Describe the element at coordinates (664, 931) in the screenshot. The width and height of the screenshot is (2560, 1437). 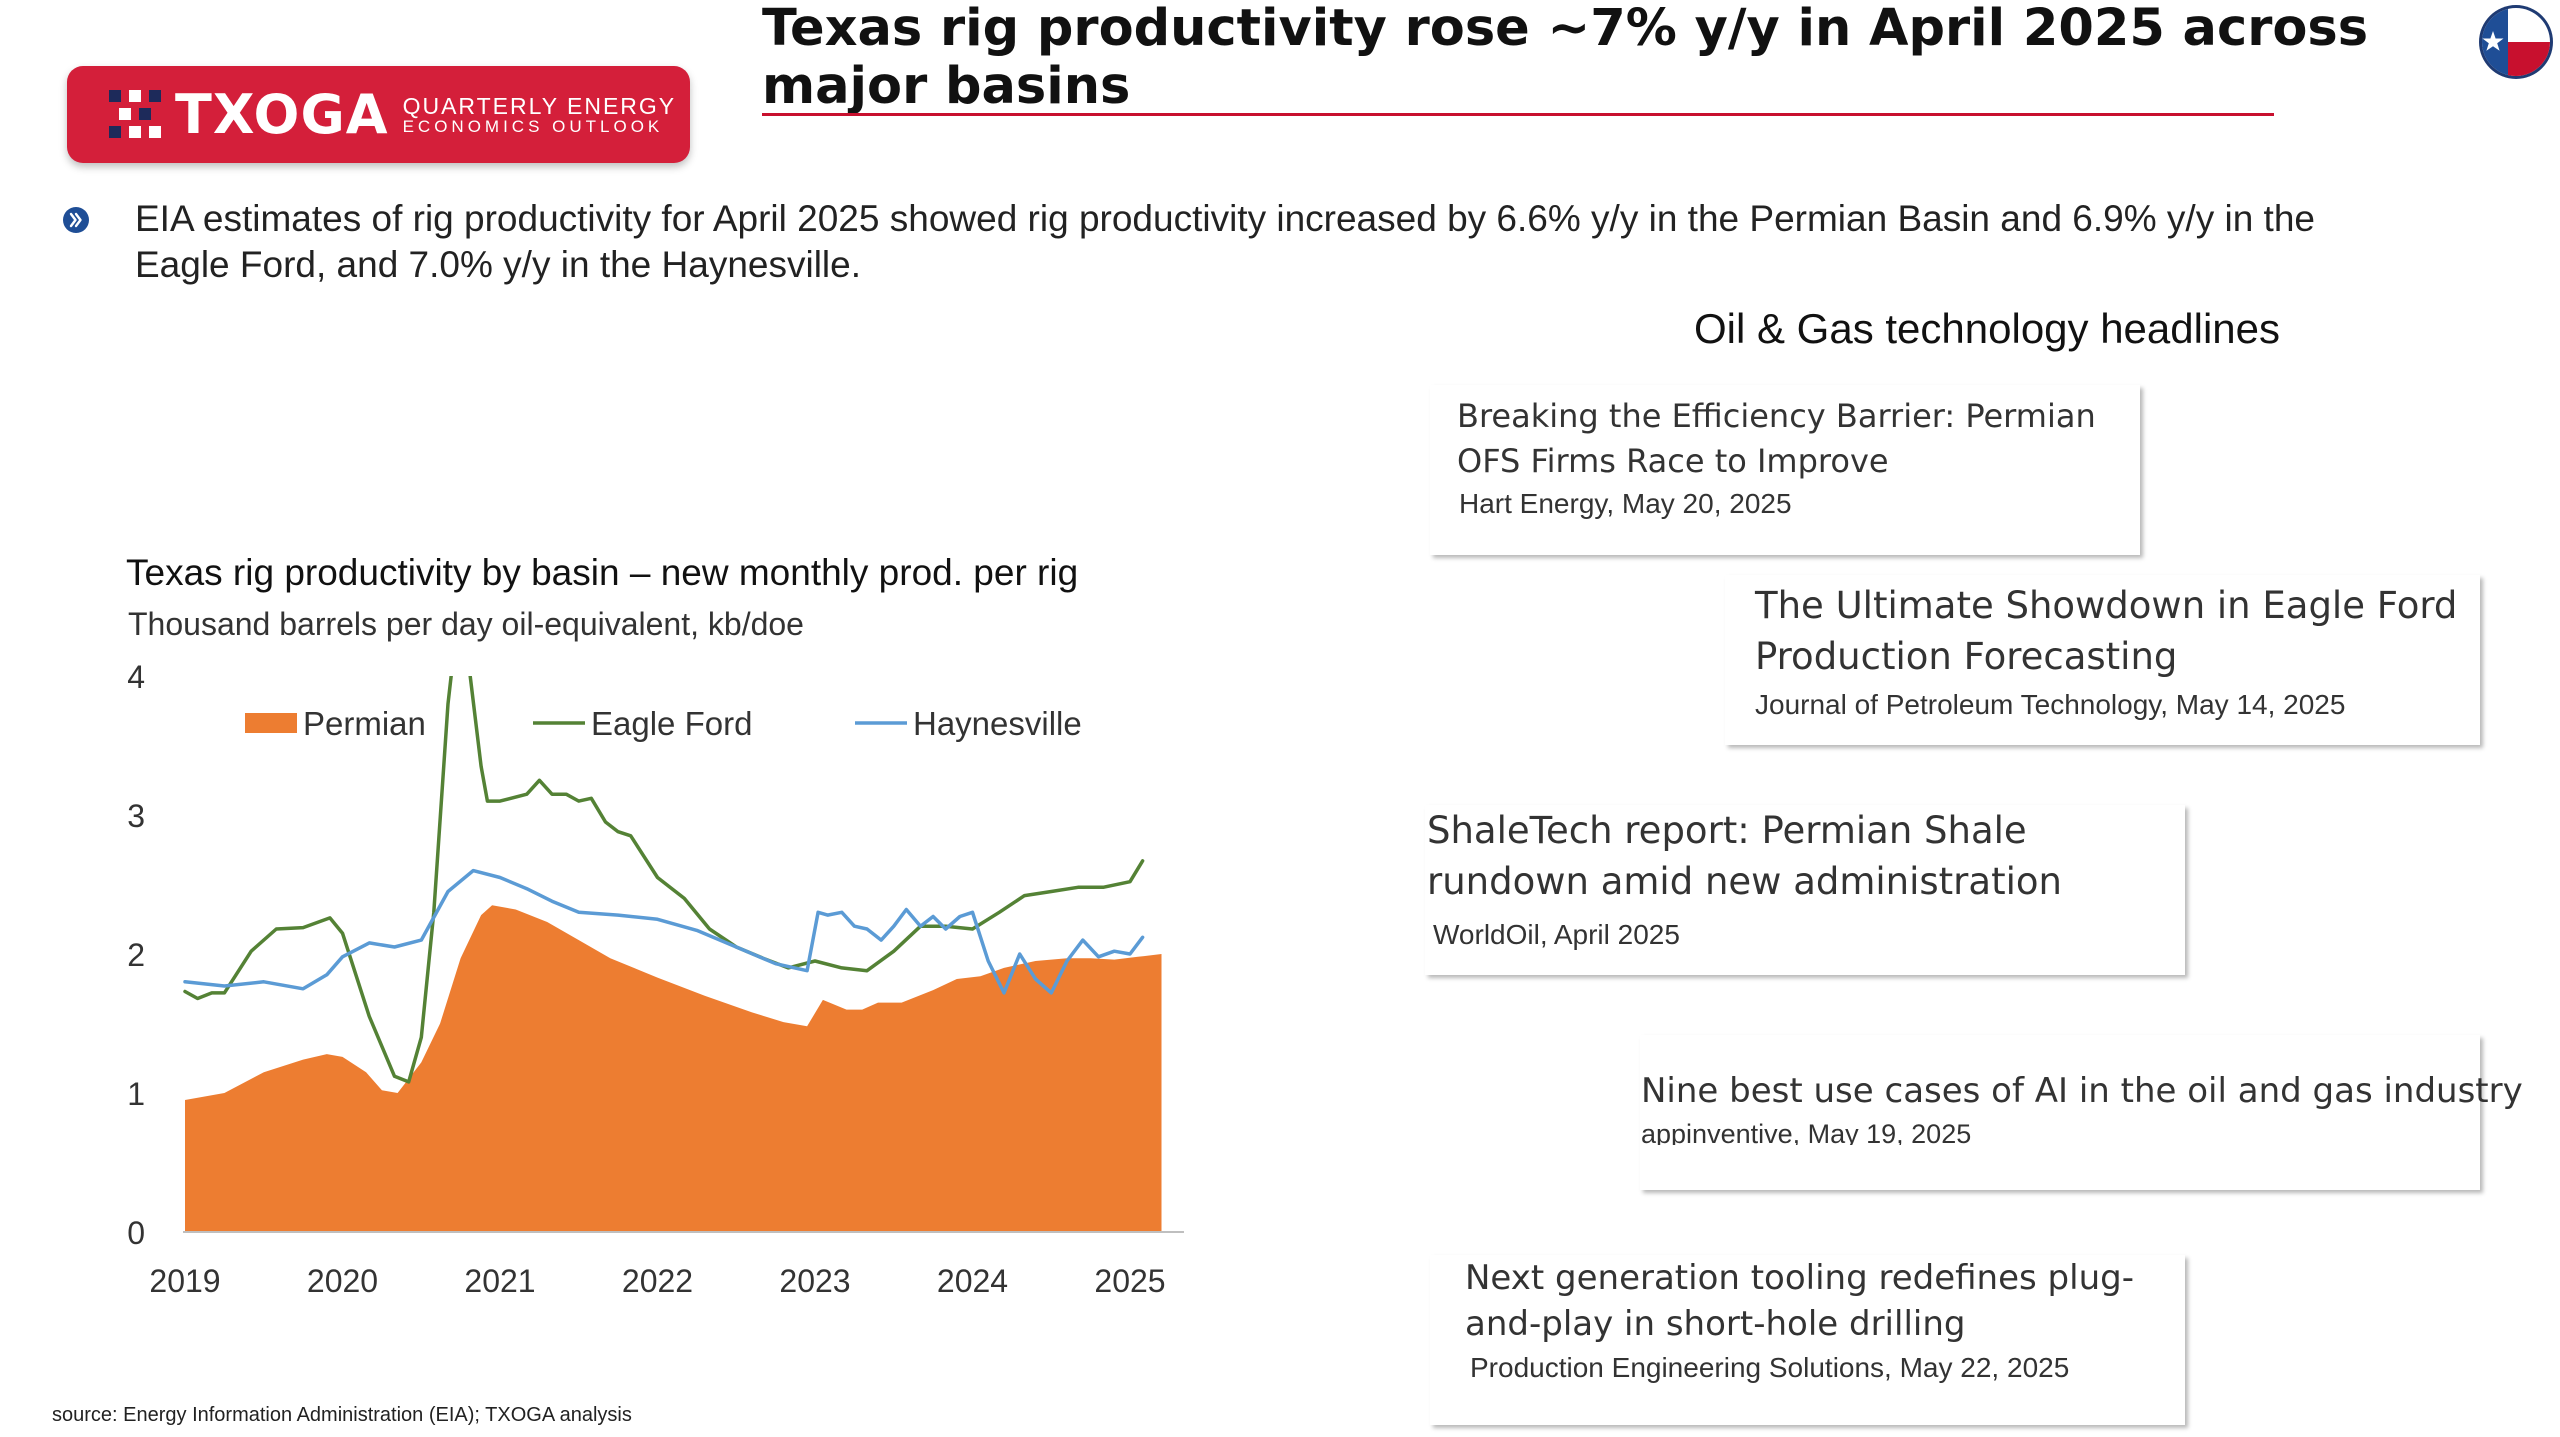
I see `series-line-haynesville` at that location.